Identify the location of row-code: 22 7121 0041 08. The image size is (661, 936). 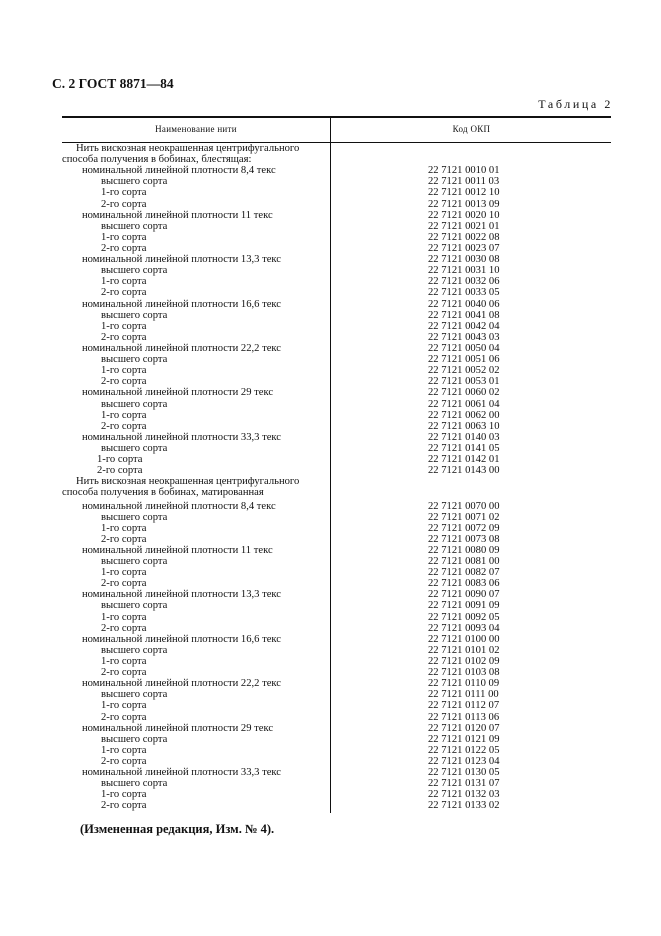
(464, 315).